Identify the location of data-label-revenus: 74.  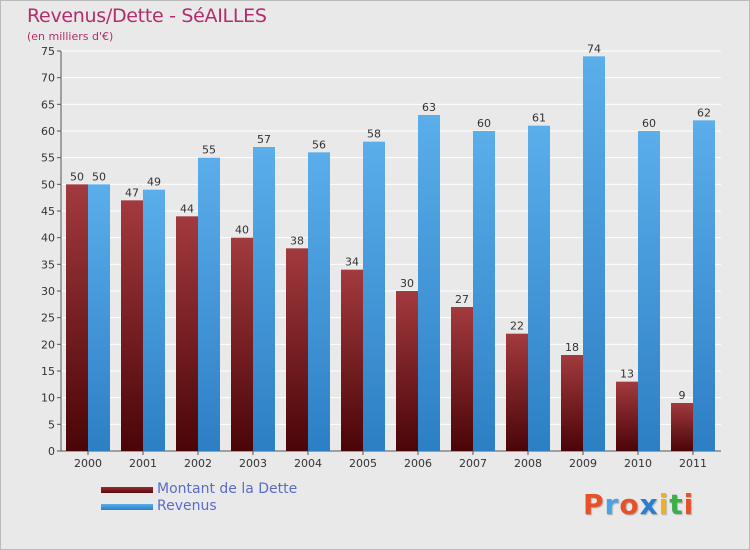
(594, 48).